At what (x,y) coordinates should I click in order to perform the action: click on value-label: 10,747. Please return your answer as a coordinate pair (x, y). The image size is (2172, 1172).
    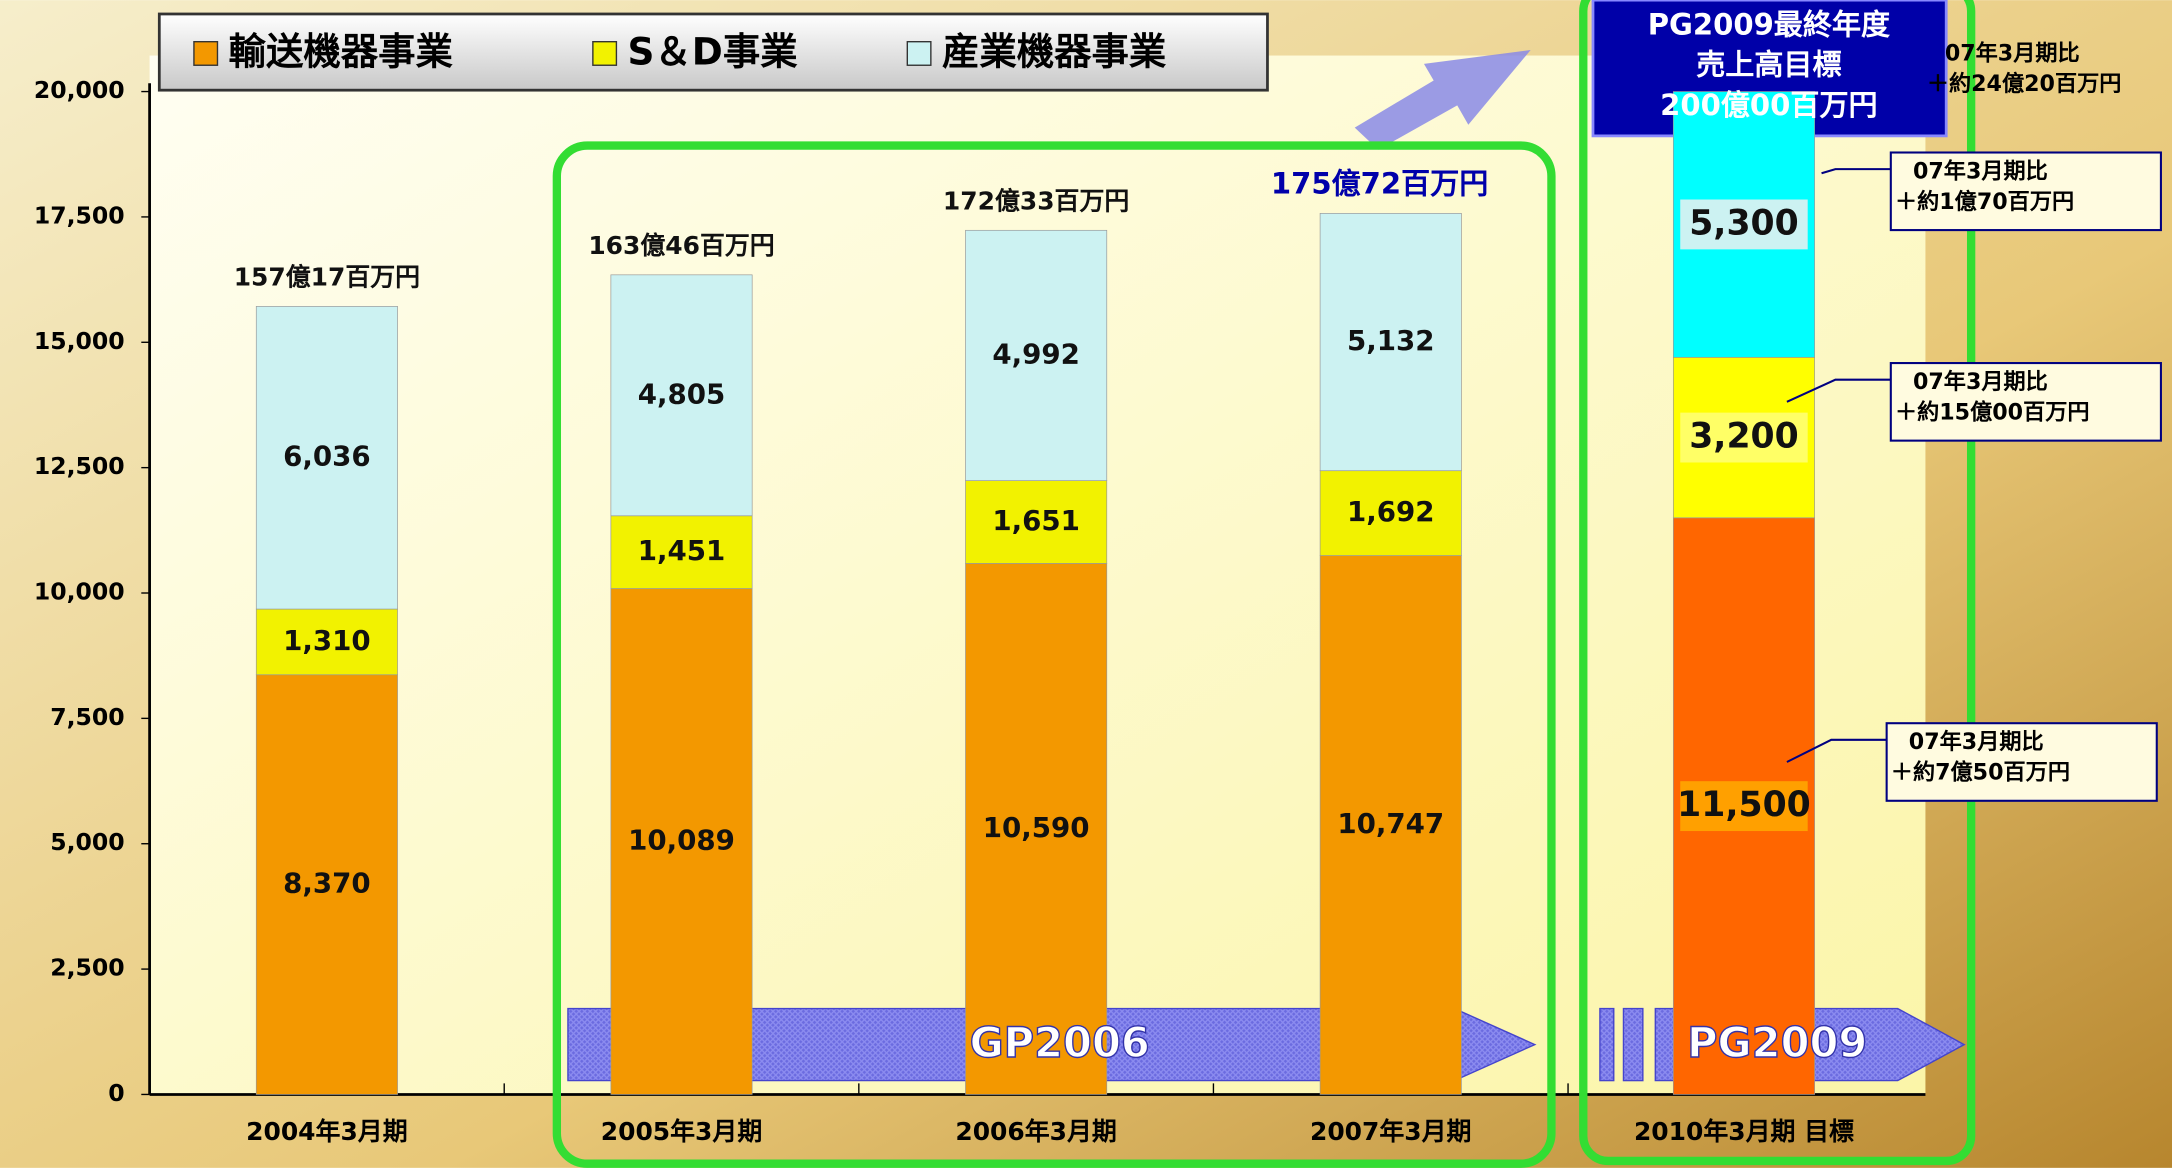
    Looking at the image, I should click on (1390, 823).